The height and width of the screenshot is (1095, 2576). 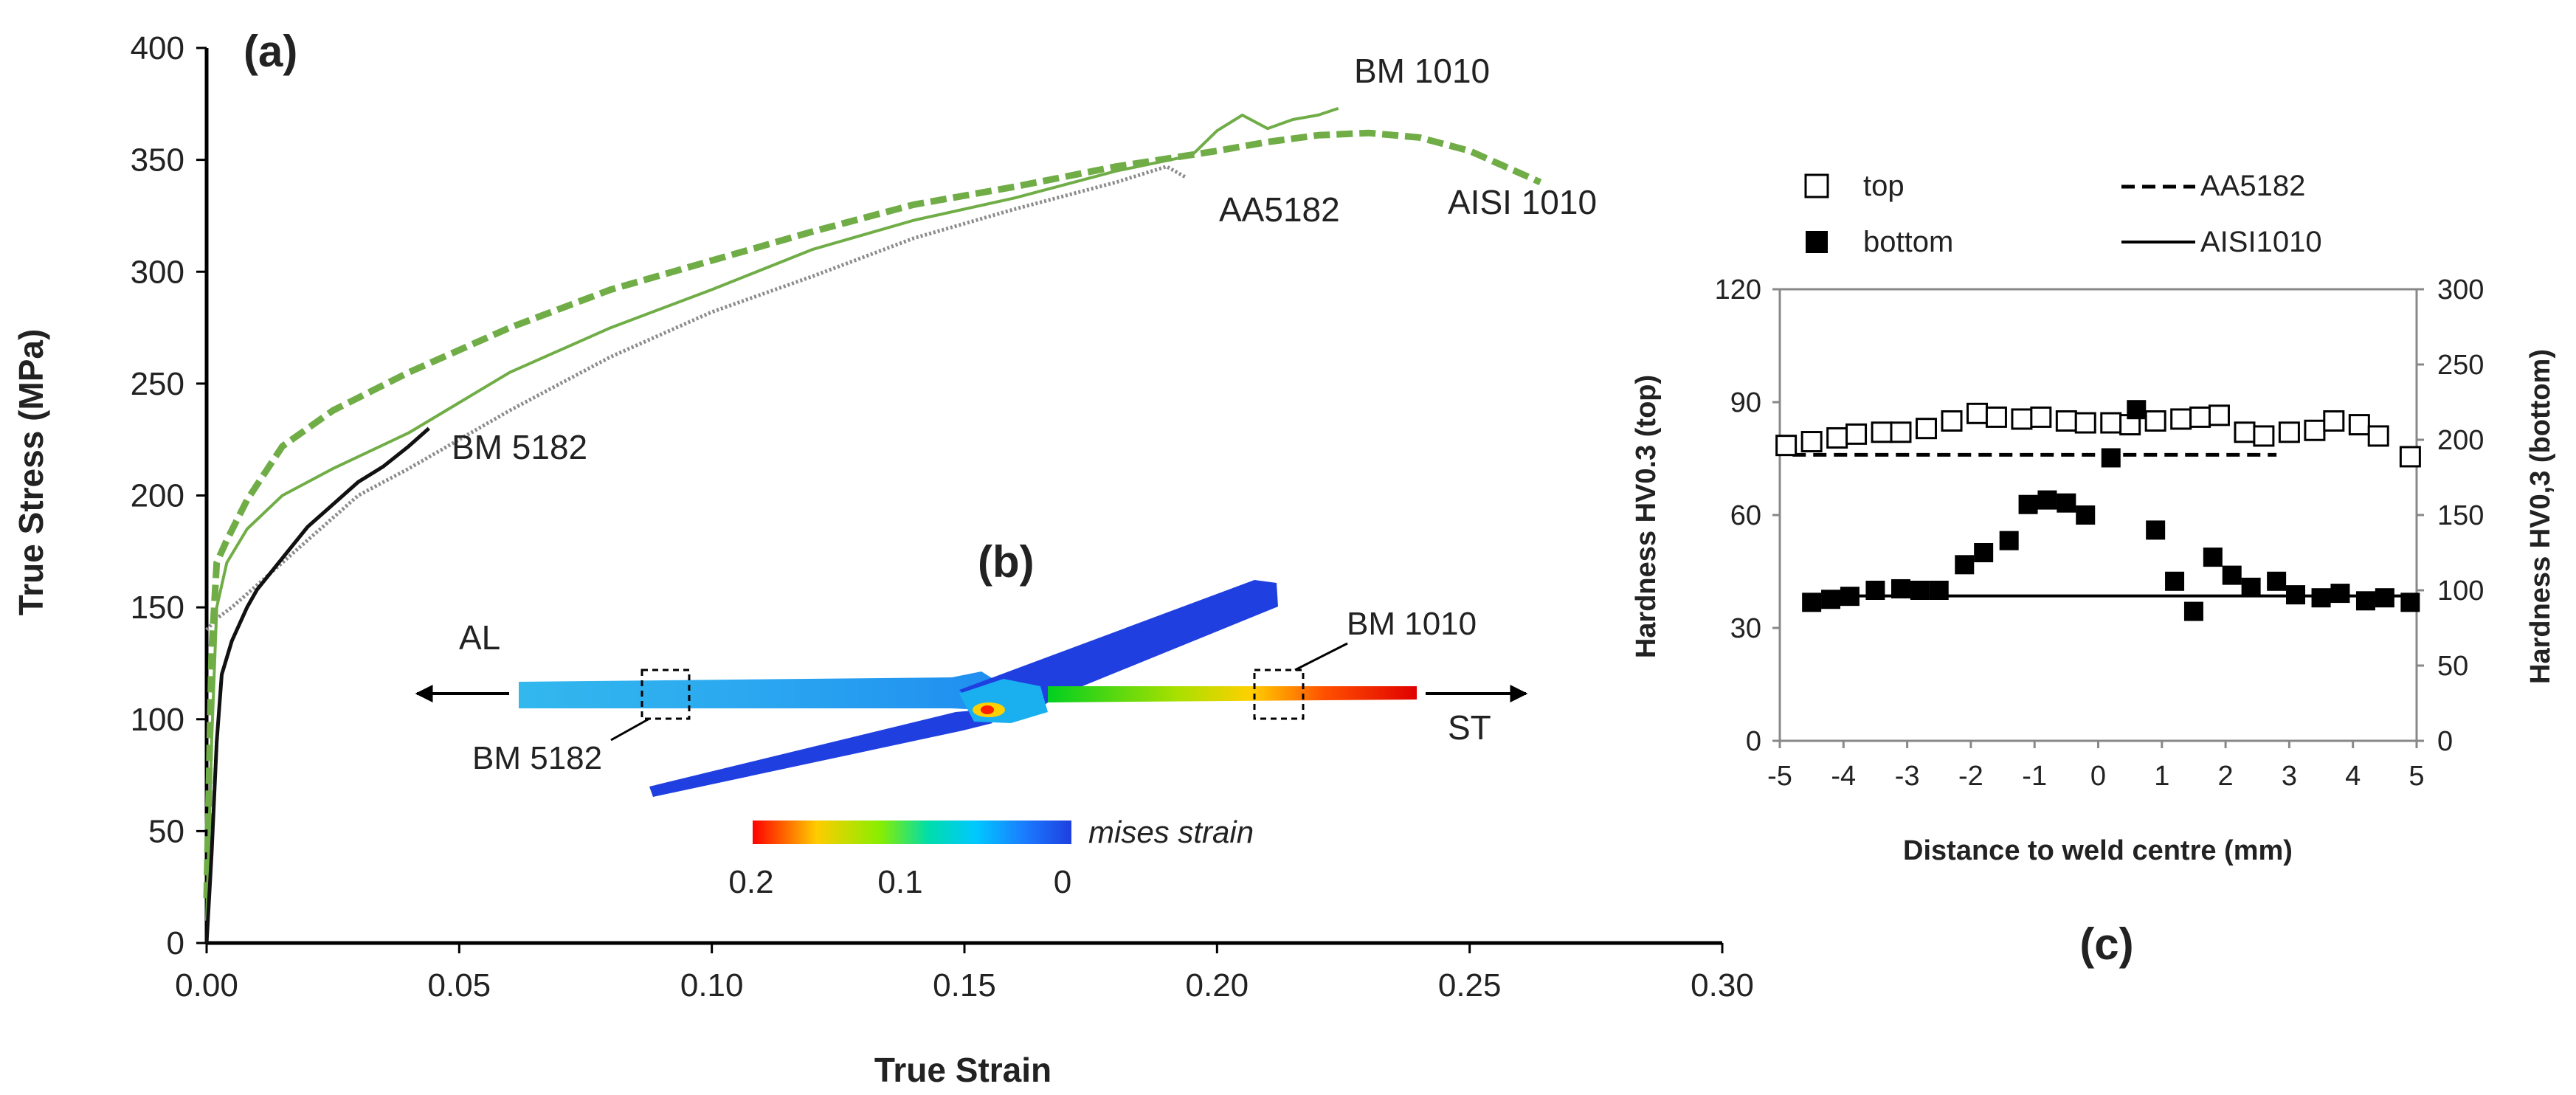 I want to click on y-tick-label: 150, so click(x=157, y=608).